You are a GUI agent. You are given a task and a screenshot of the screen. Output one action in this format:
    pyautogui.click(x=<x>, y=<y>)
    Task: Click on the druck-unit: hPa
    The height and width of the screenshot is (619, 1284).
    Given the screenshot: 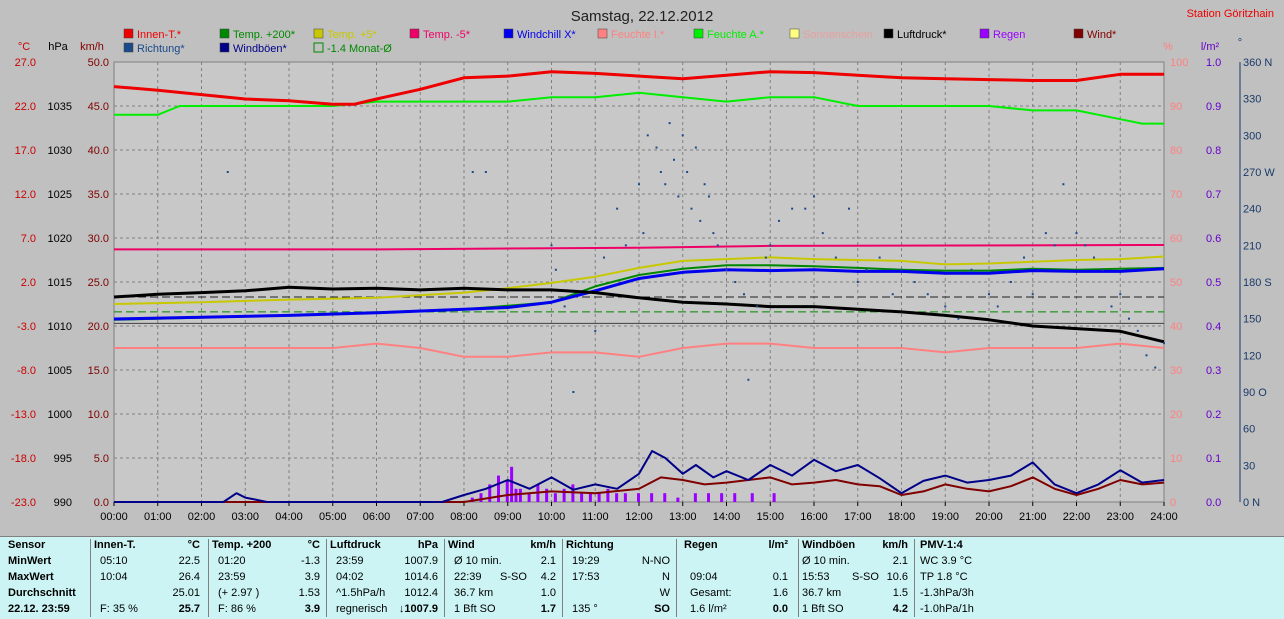 What is the action you would take?
    pyautogui.click(x=427, y=545)
    